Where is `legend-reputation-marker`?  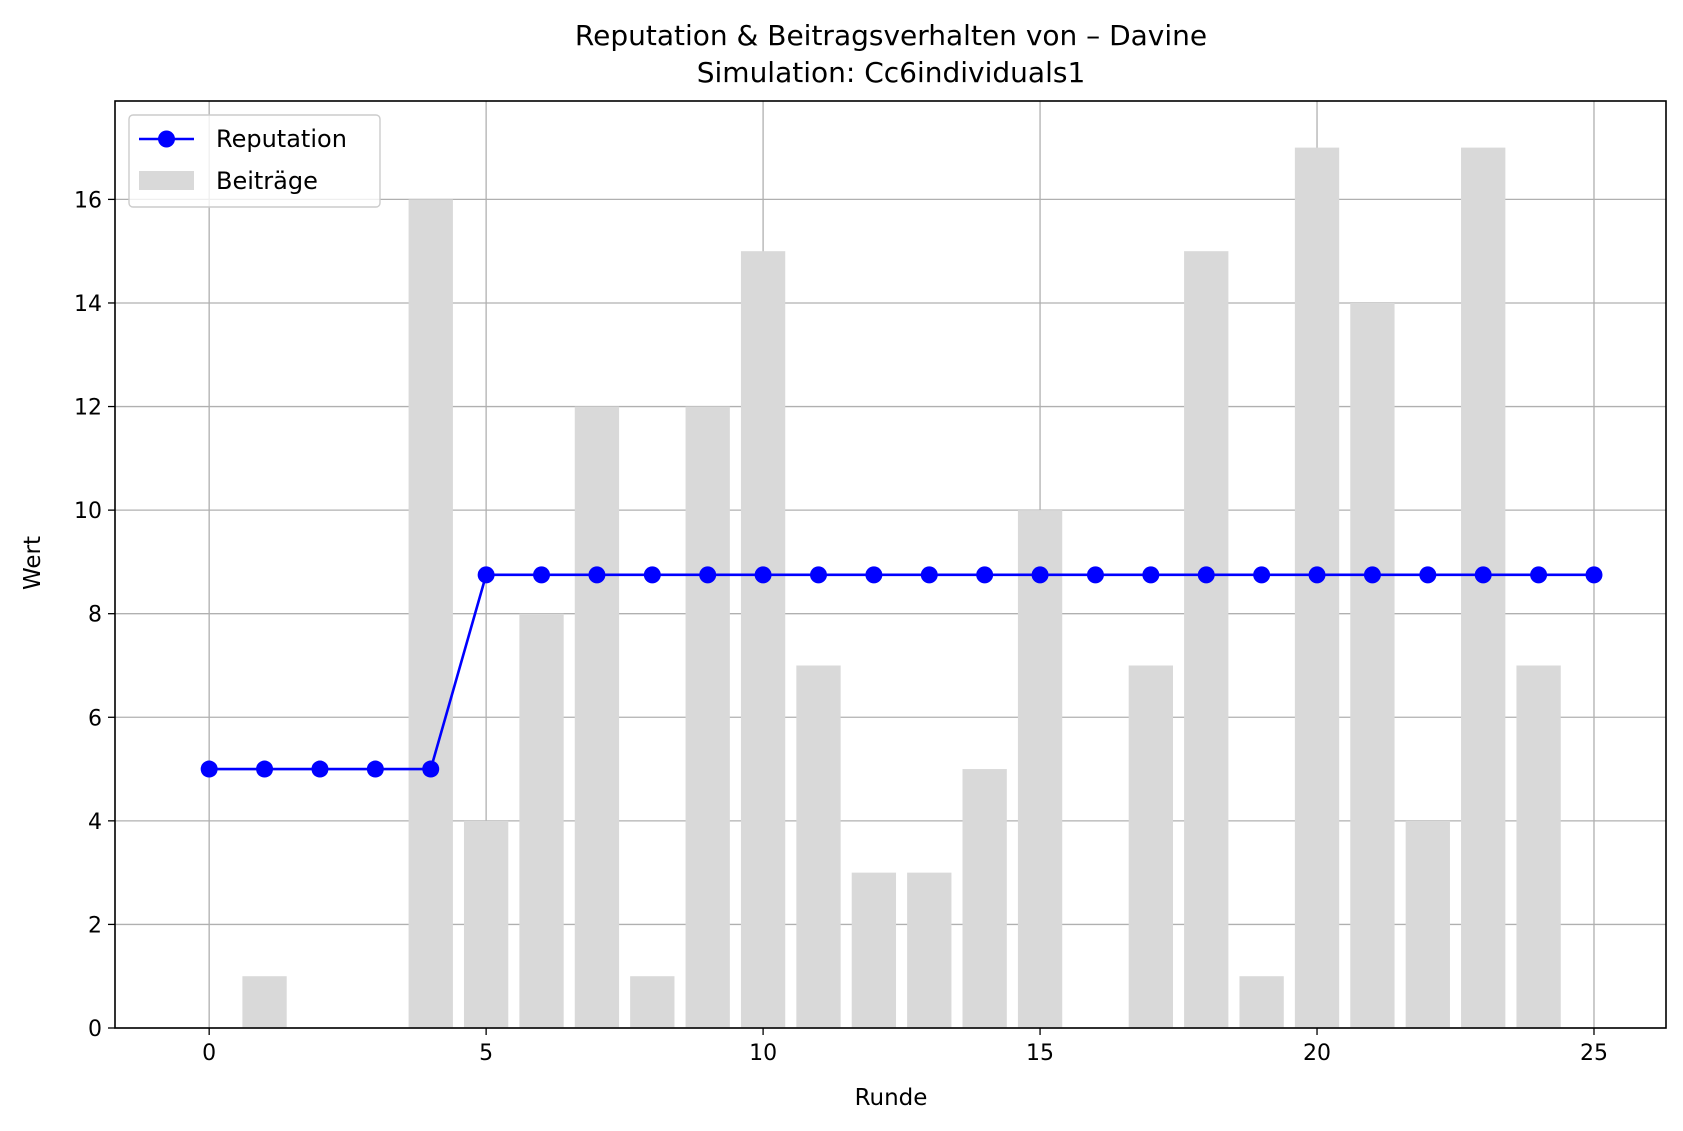
legend-reputation-marker is located at coordinates (166, 139).